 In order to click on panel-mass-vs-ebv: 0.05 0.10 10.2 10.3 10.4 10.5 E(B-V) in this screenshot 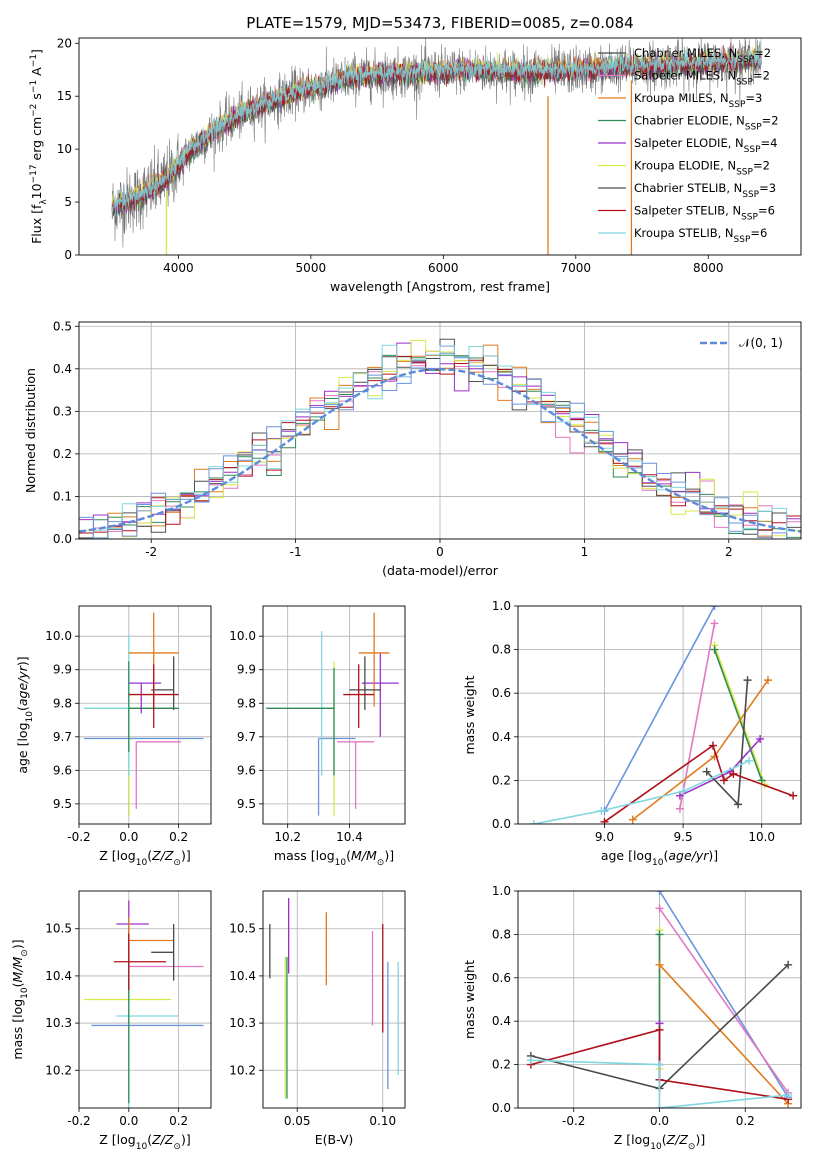, I will do `click(317, 1018)`.